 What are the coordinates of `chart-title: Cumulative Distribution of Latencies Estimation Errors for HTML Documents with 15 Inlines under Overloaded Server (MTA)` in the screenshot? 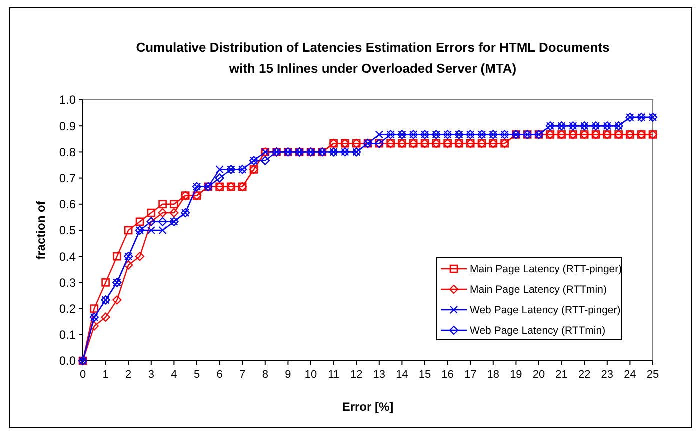 It's located at (373, 58).